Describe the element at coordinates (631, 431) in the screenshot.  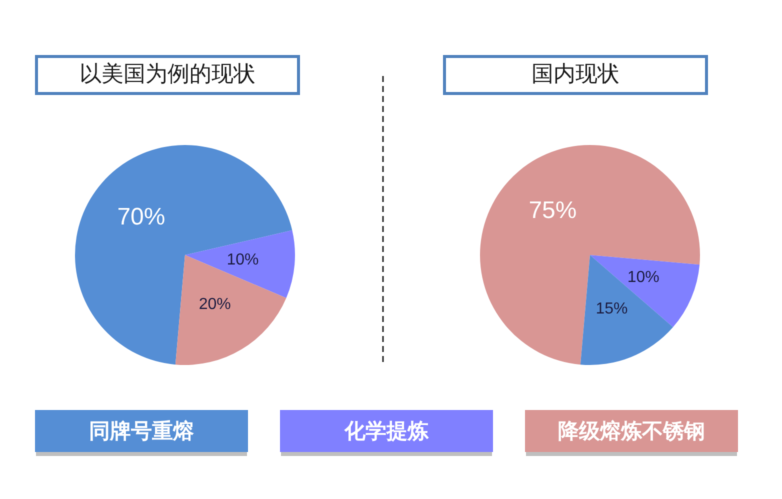
I see `legend-label: 降级熔炼不锈钢` at that location.